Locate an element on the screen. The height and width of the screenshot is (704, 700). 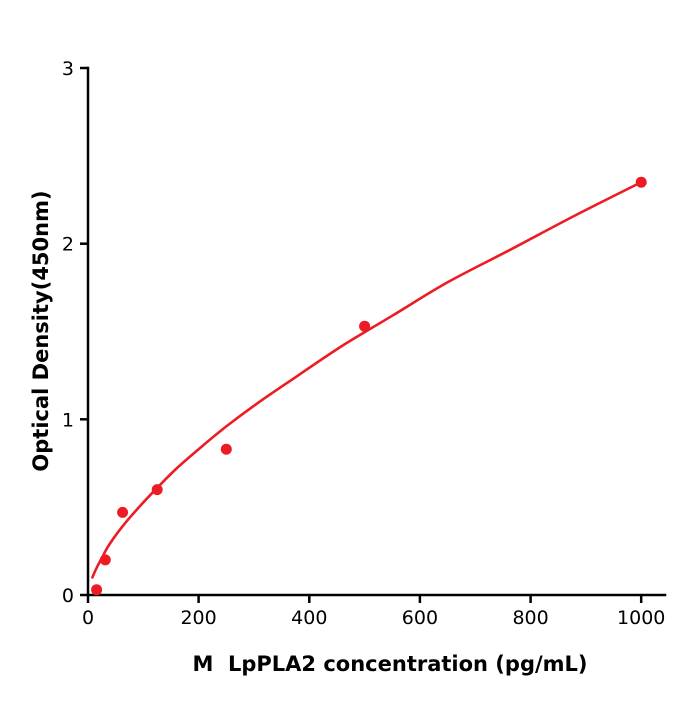
y-tick-label: 0 is located at coordinates (68, 596).